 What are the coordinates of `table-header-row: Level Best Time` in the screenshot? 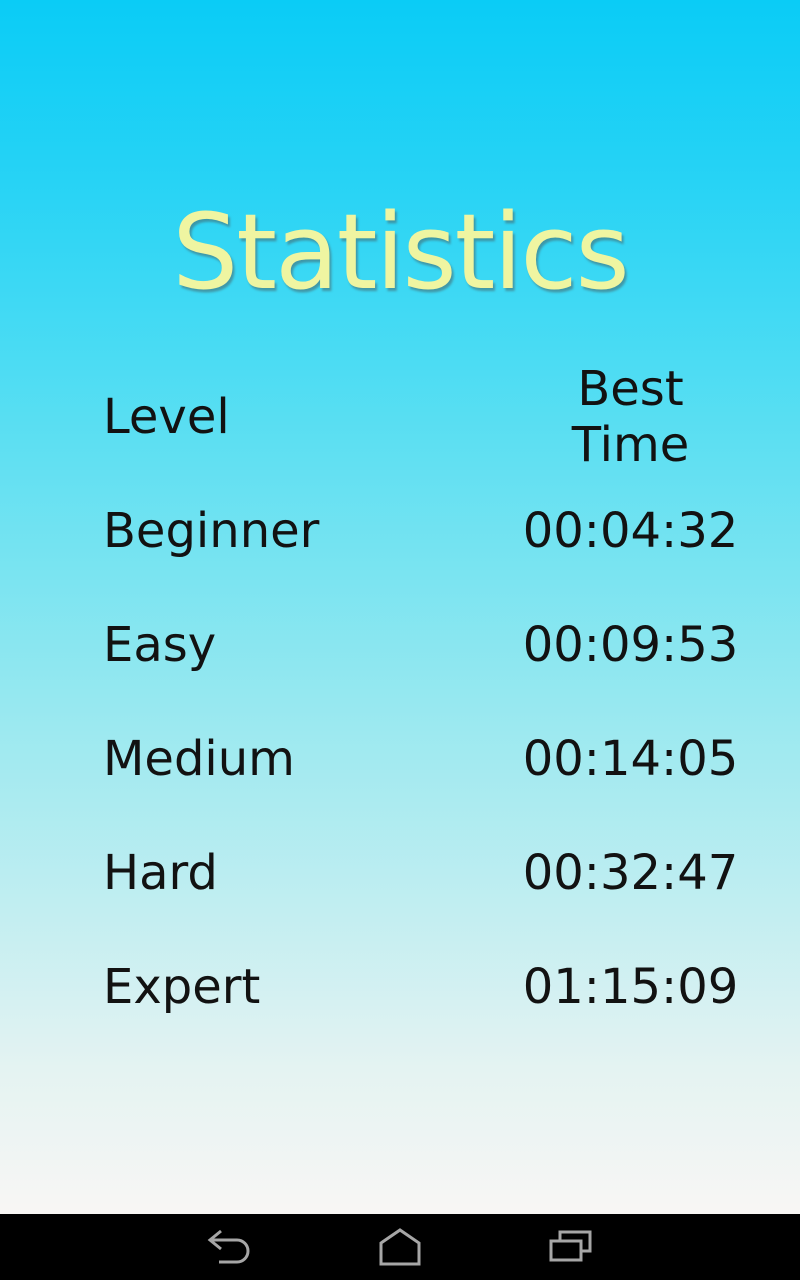 It's located at (425, 417).